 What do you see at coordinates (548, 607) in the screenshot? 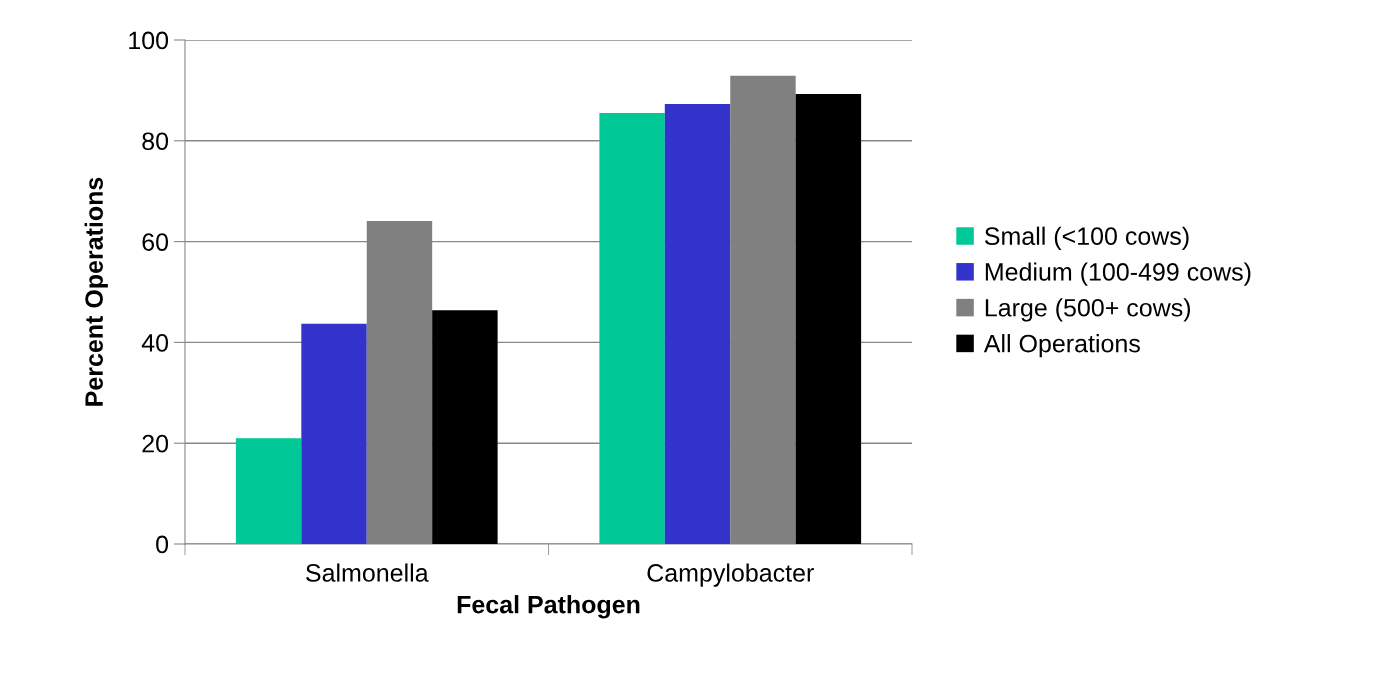
I see `x-axis-title: Fecal Pathogen` at bounding box center [548, 607].